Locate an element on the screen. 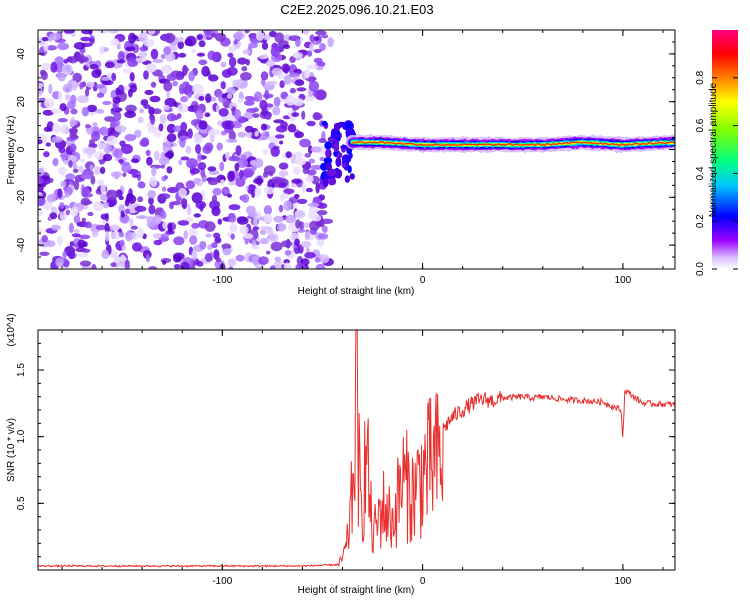 The height and width of the screenshot is (600, 750). x-tick-label: 100 is located at coordinates (623, 280).